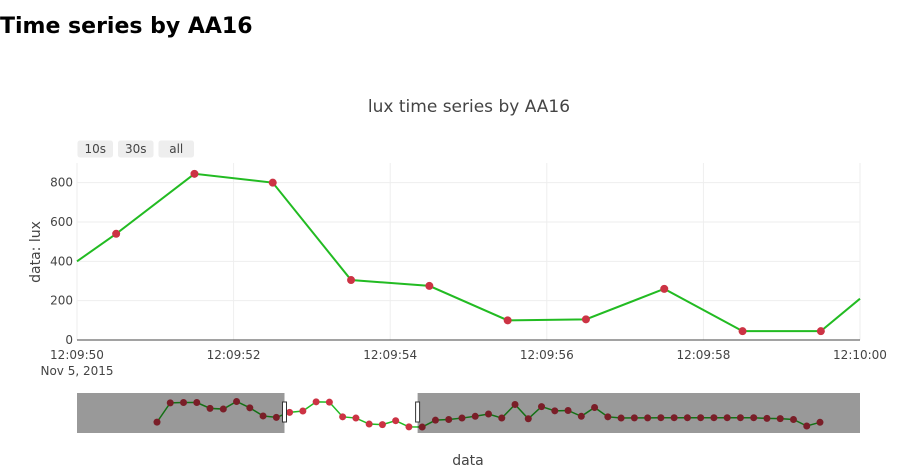 The height and width of the screenshot is (473, 902). Describe the element at coordinates (284, 412) in the screenshot. I see `range-slider-handle-left` at that location.